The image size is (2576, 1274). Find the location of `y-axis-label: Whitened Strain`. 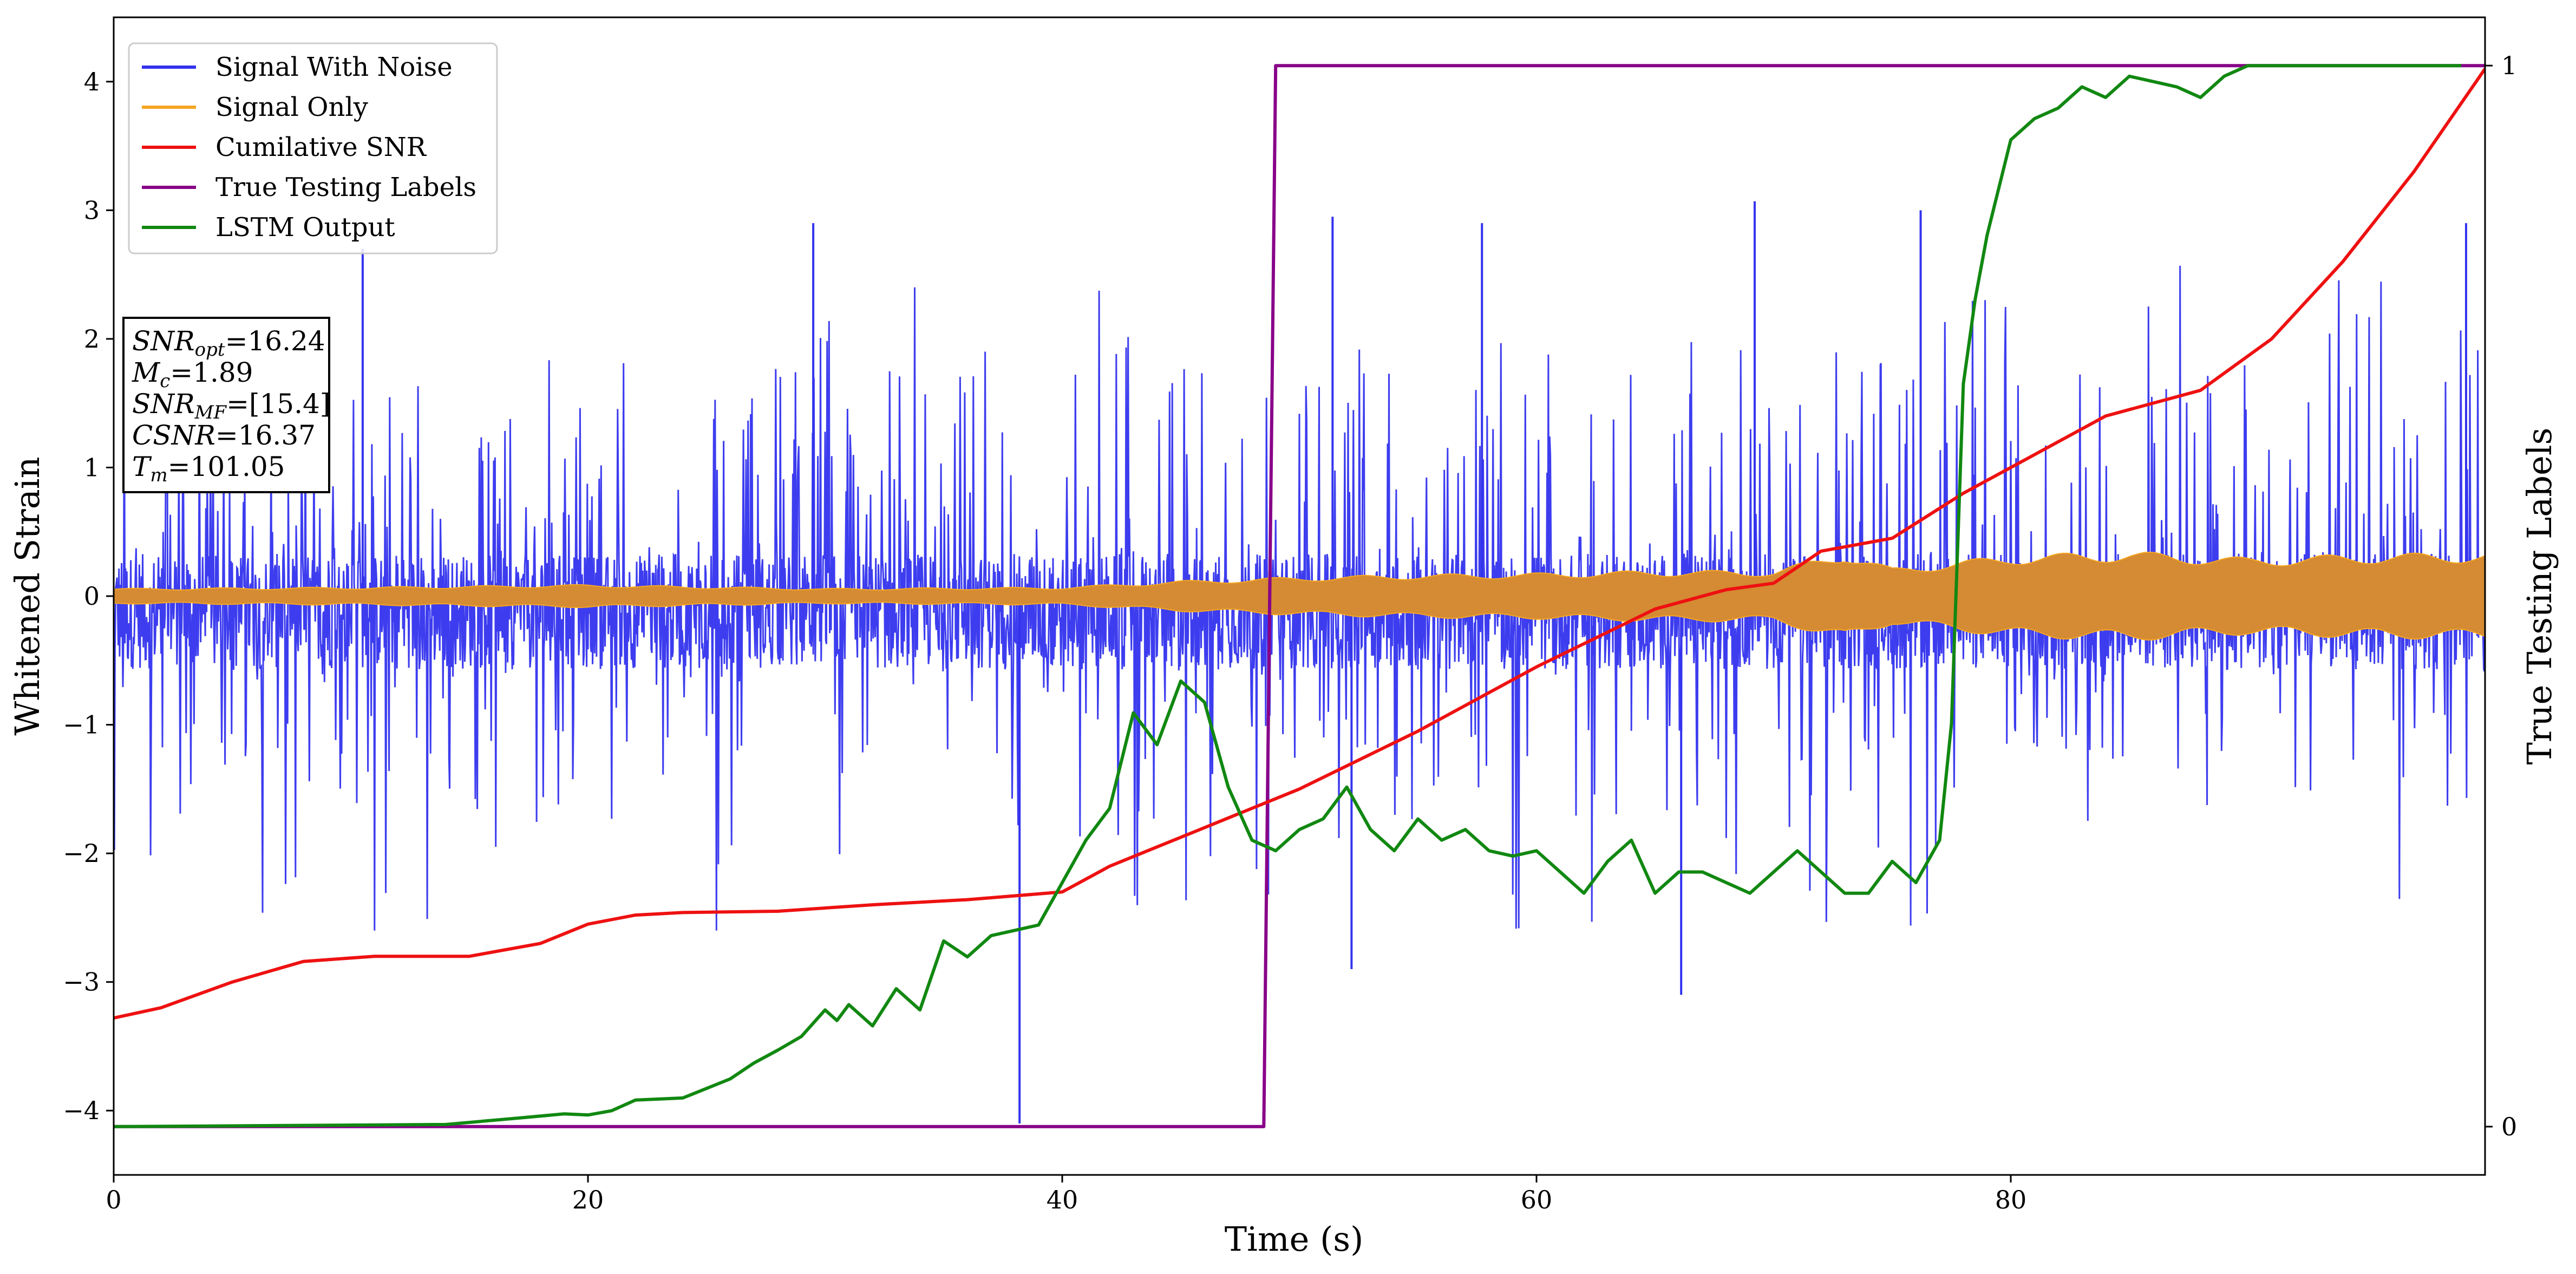

y-axis-label: Whitened Strain is located at coordinates (28, 596).